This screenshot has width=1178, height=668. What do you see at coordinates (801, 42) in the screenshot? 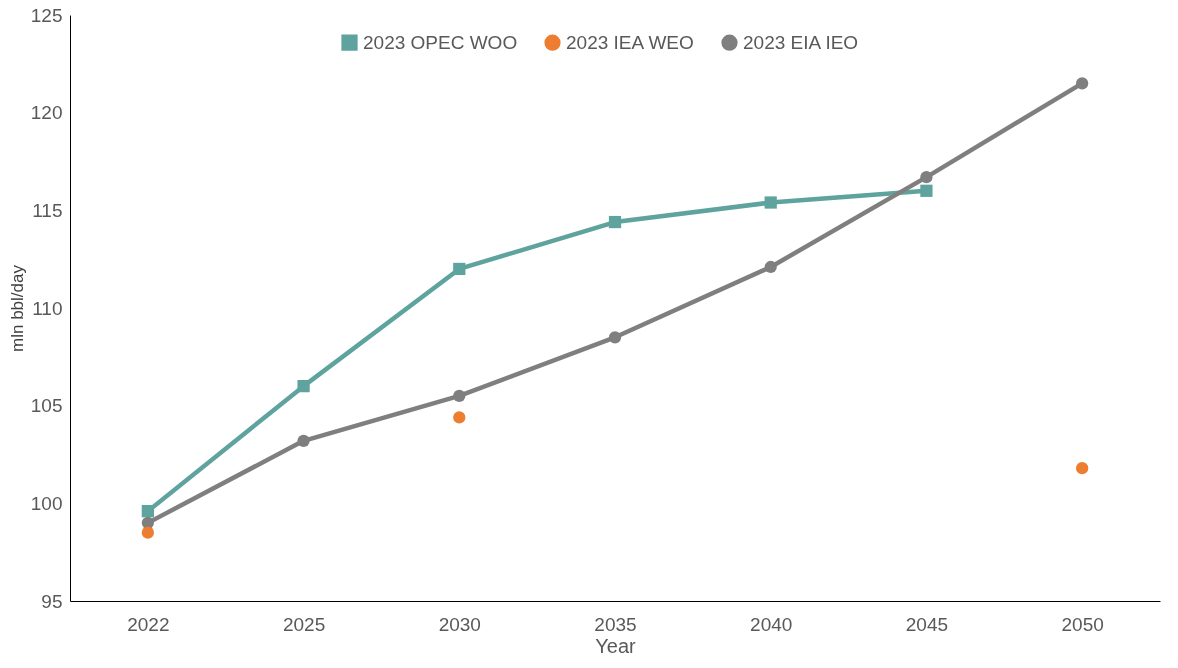
I see `legend-label: 2023 EIA IEO` at bounding box center [801, 42].